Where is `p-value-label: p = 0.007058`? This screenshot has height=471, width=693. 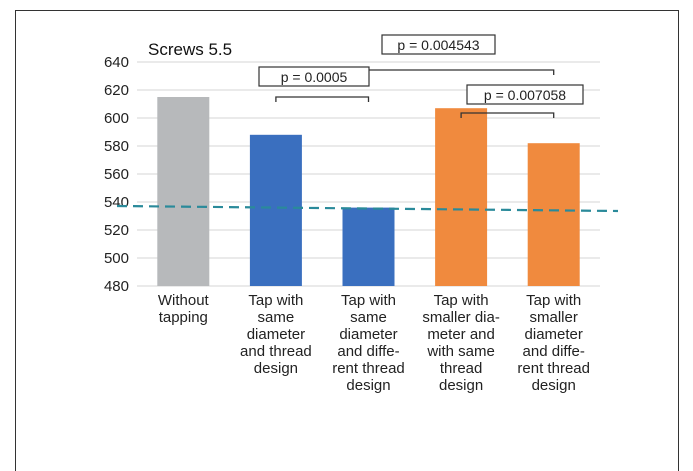
p-value-label: p = 0.007058 is located at coordinates (525, 95).